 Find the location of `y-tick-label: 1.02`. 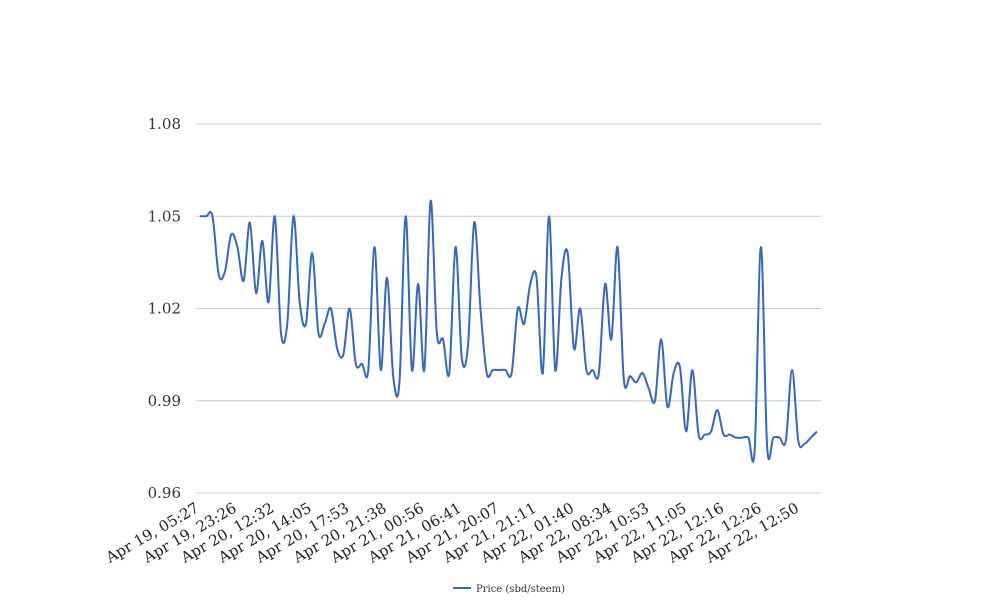

y-tick-label: 1.02 is located at coordinates (164, 309).